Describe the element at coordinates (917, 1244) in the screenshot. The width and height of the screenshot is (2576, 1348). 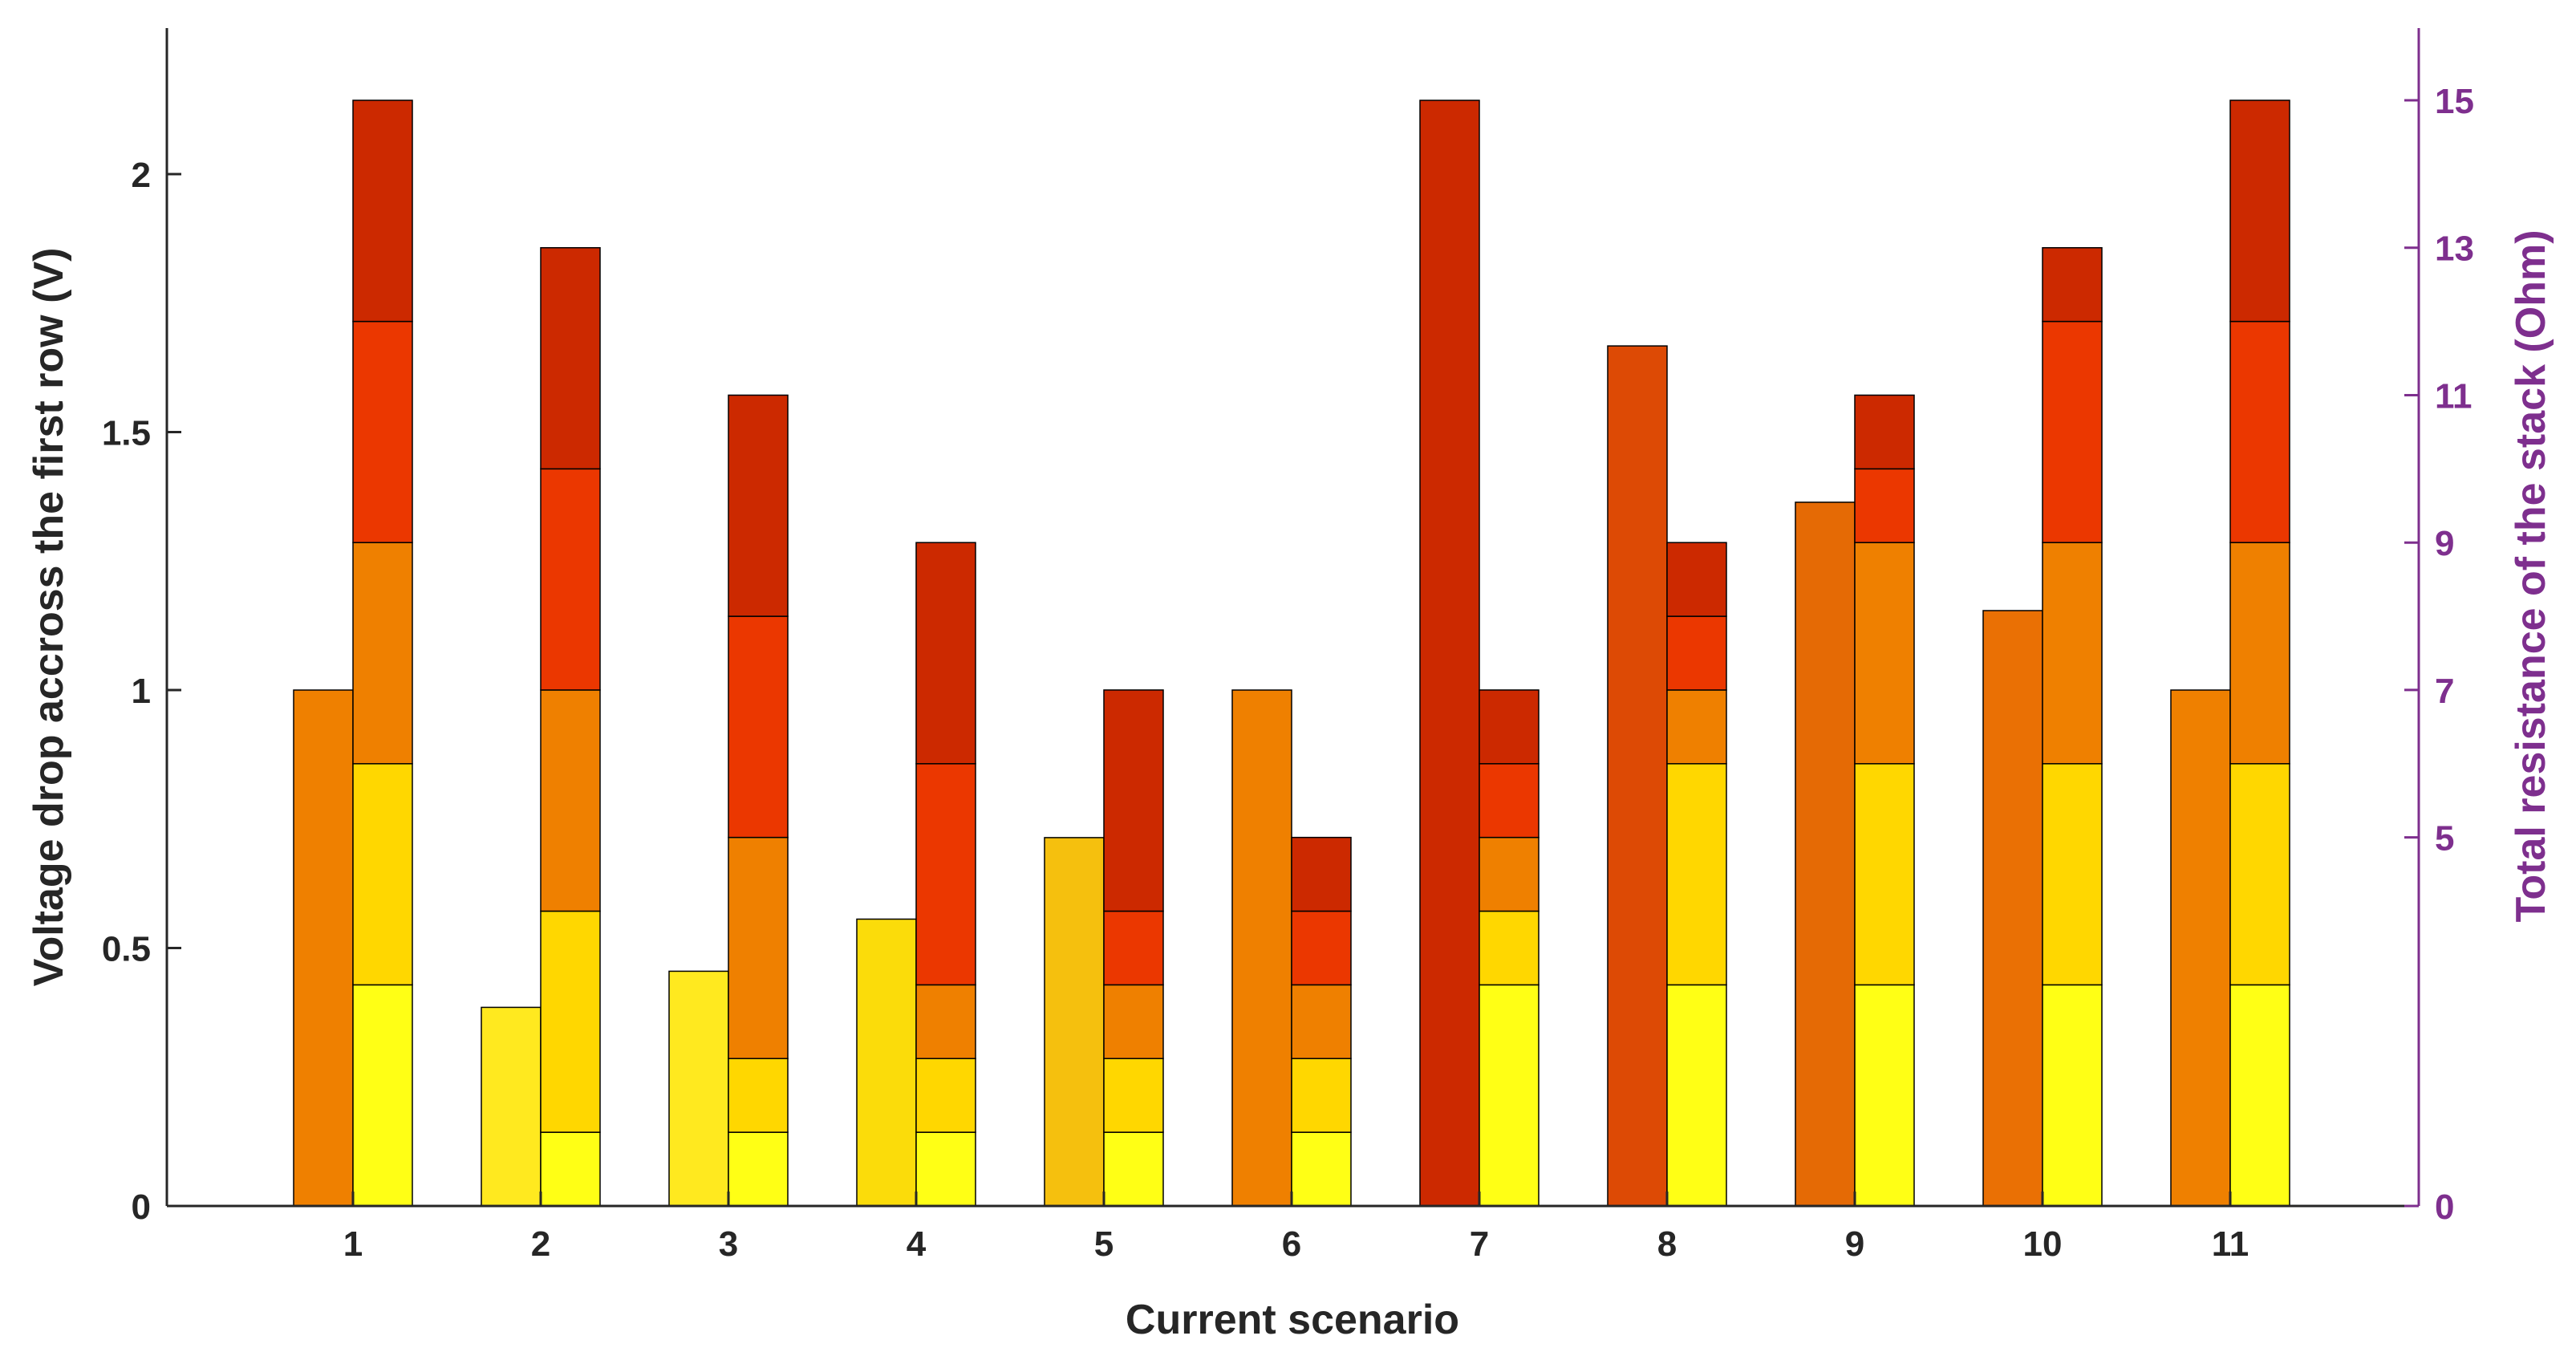
I see `x-tick-label-4: 4` at that location.